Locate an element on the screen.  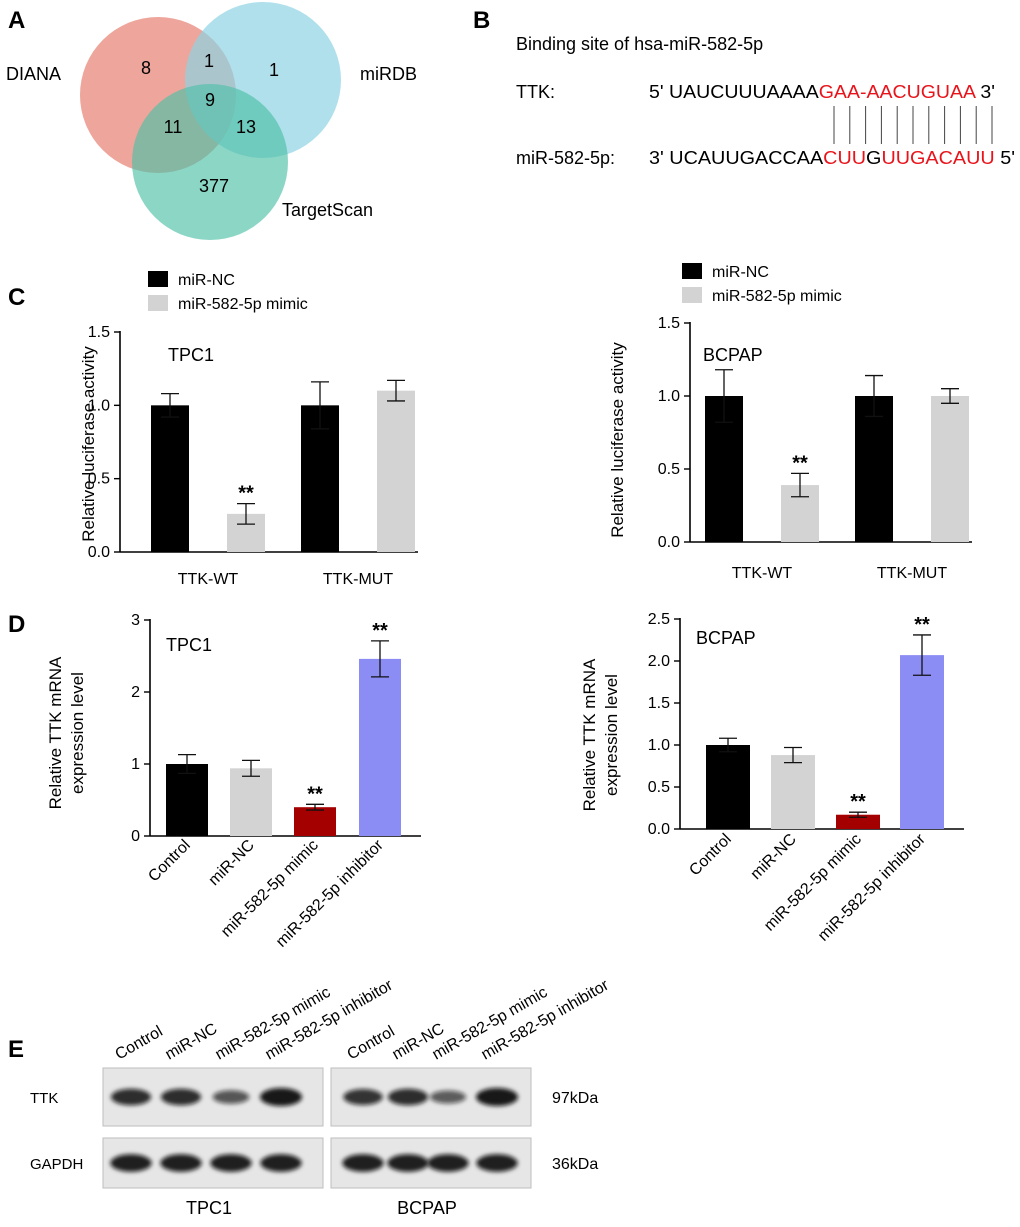
y-axis-label: Relative luciferase activity is located at coordinates (88, 444).